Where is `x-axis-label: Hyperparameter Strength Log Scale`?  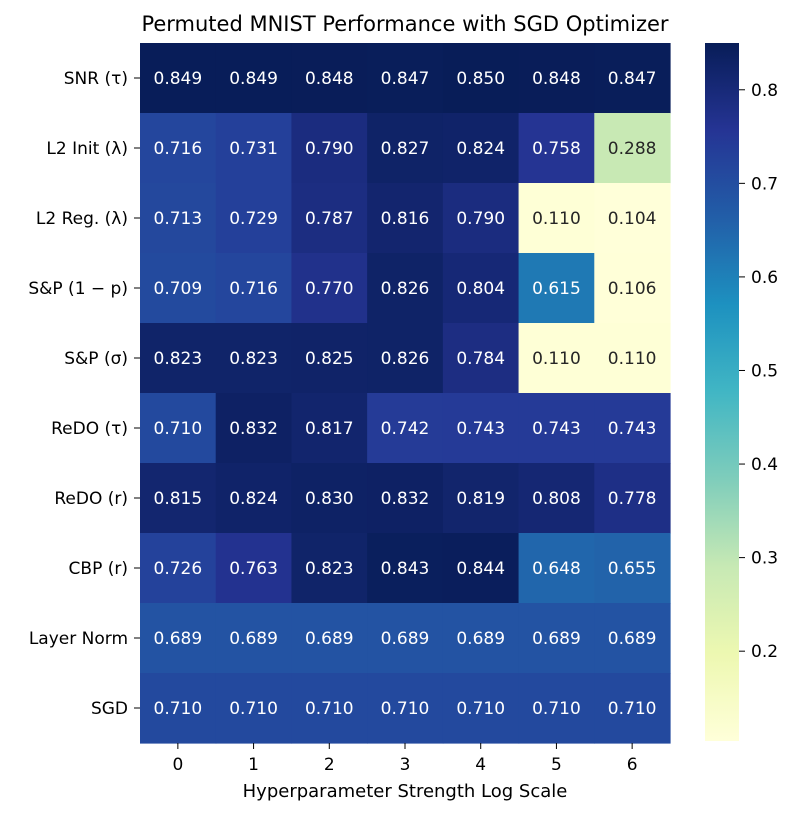
x-axis-label: Hyperparameter Strength Log Scale is located at coordinates (405, 791).